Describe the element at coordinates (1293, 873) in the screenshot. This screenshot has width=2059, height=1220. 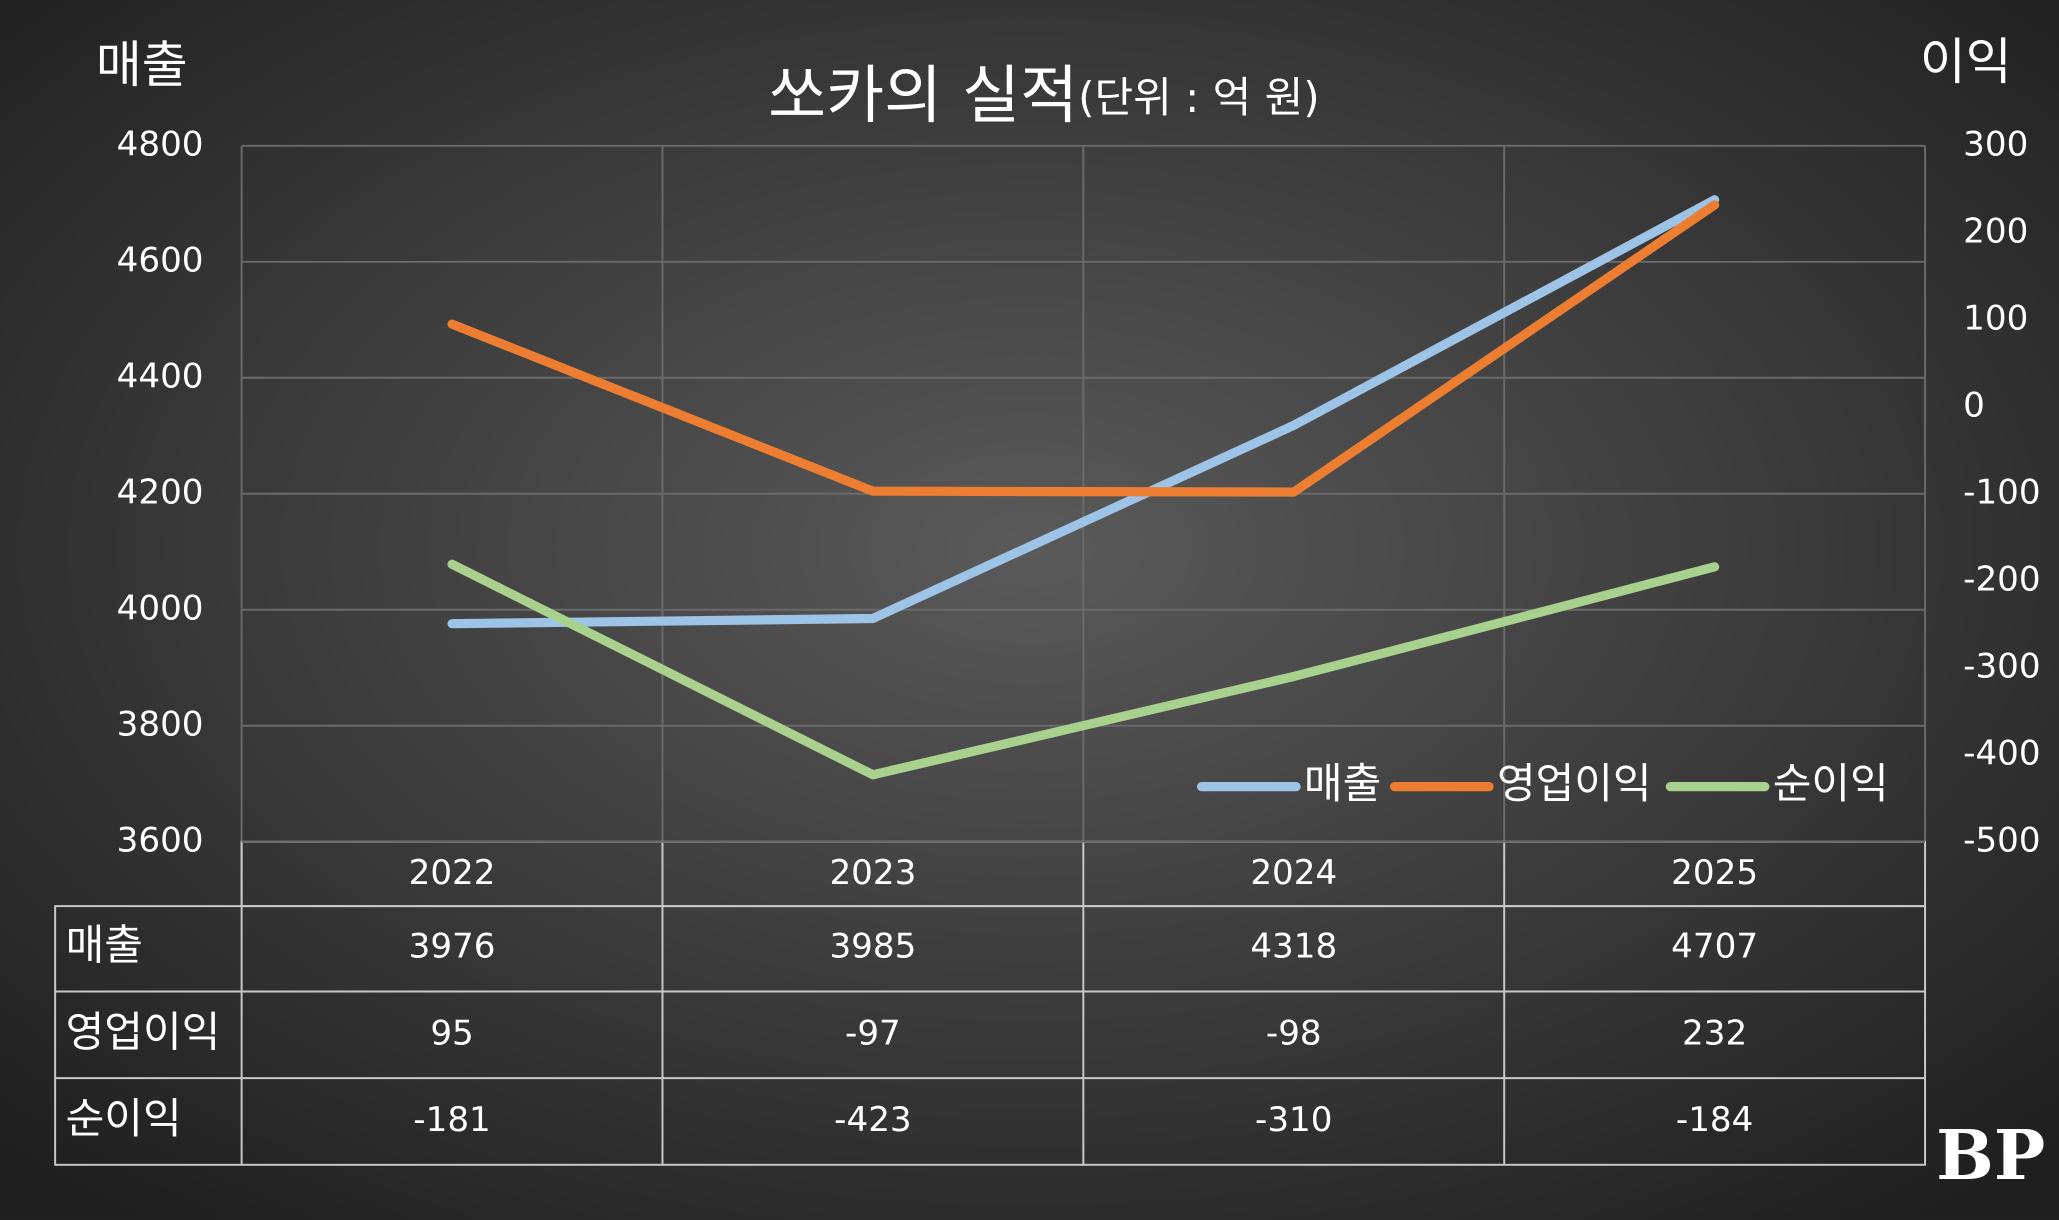
I see `x-tick-label: 2024` at that location.